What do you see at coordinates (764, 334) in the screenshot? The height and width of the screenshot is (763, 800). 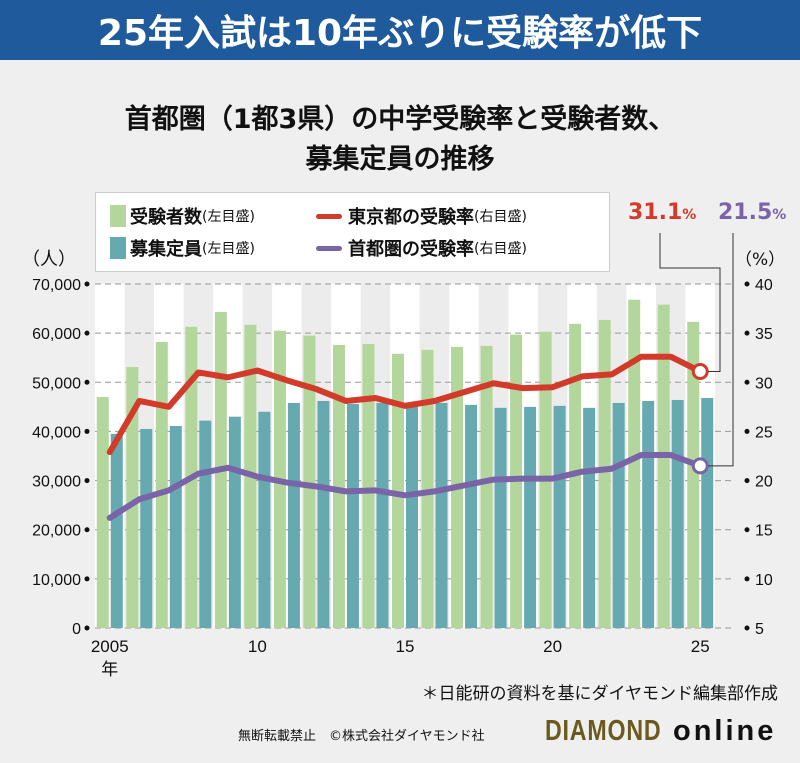 I see `right-tick-label: 35` at bounding box center [764, 334].